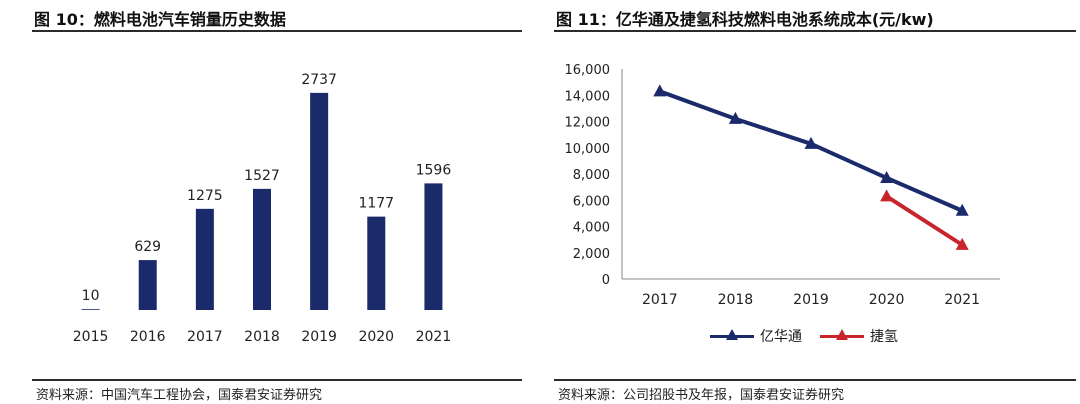 The height and width of the screenshot is (404, 1080). I want to click on y-tick-label: 0, so click(606, 280).